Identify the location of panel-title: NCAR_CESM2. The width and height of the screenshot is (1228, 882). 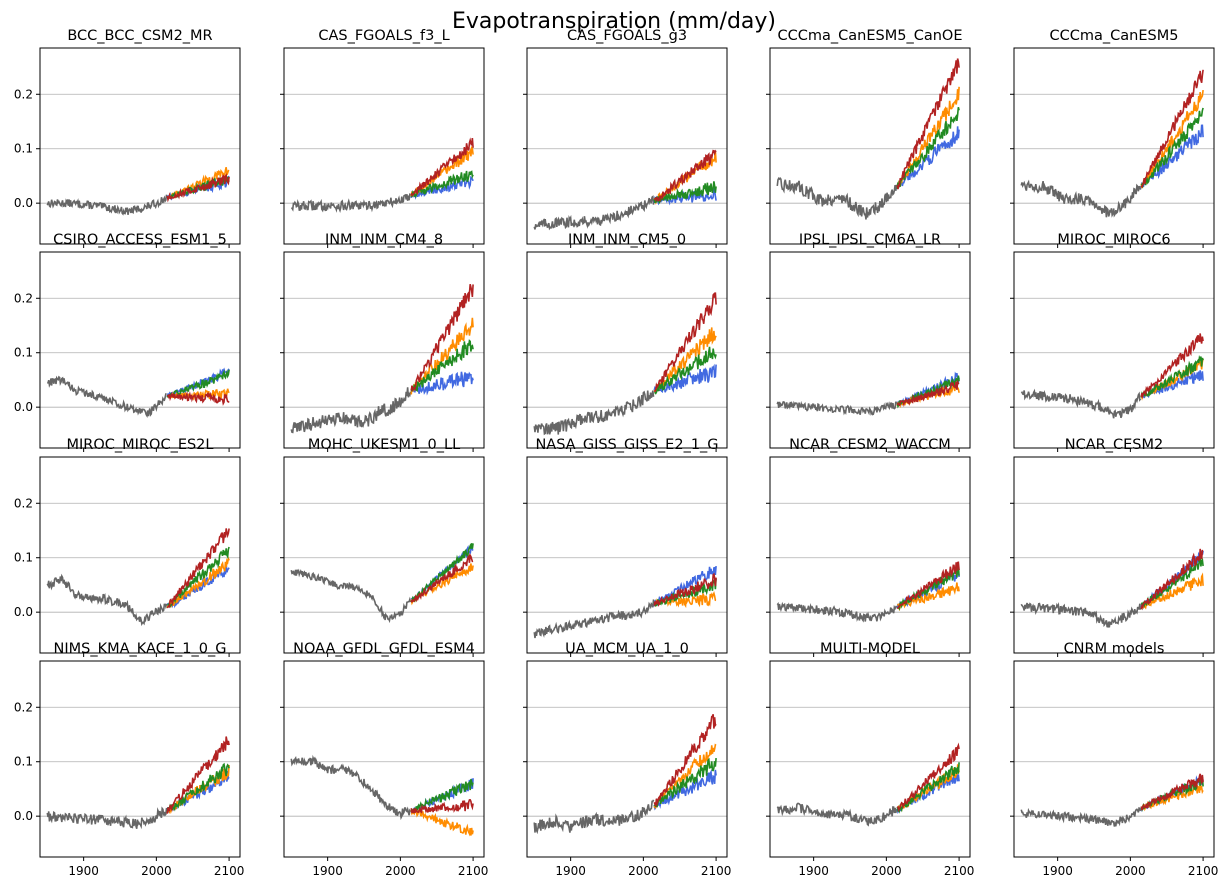
(1114, 445).